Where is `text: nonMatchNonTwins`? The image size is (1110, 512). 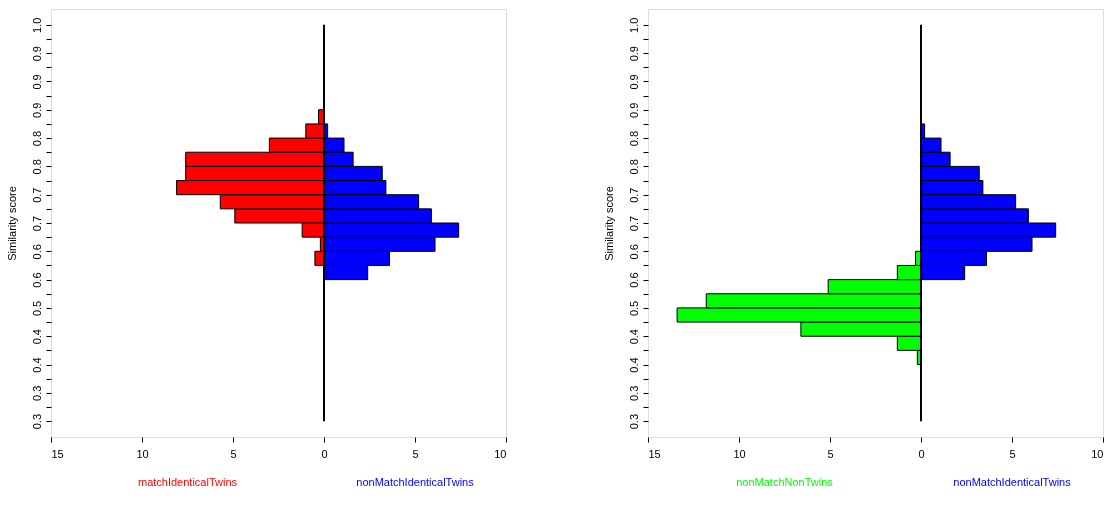
text: nonMatchNonTwins is located at coordinates (785, 482).